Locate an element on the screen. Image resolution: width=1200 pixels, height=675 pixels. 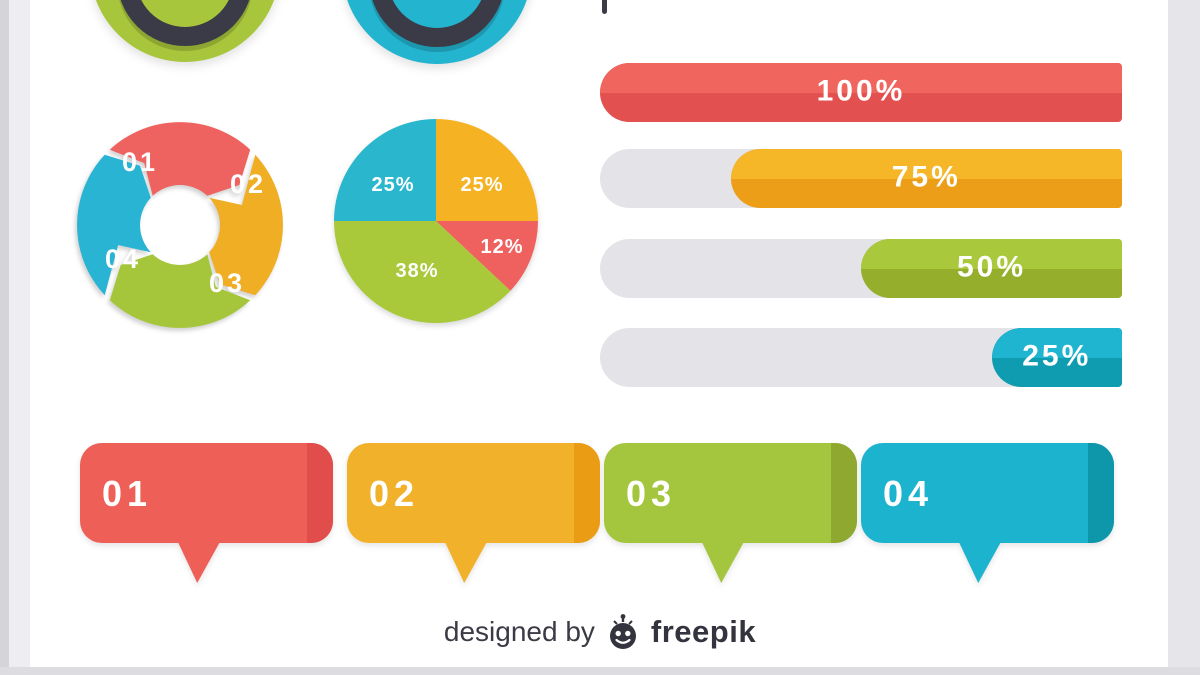
bubble-03-edge is located at coordinates (844, 493).